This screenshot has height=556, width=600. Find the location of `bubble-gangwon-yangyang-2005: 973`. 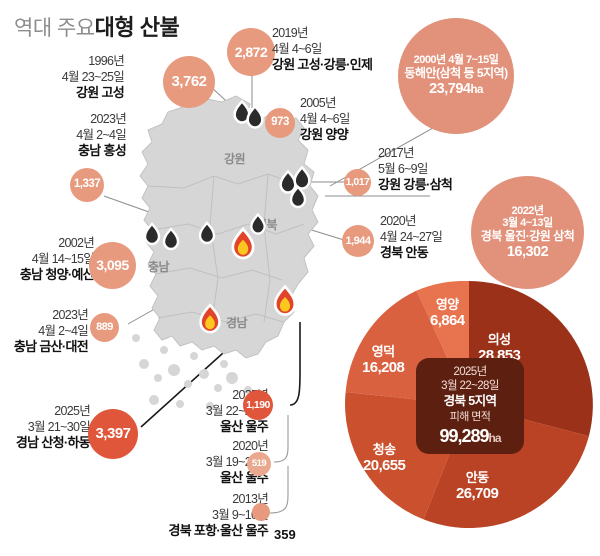

bubble-gangwon-yangyang-2005: 973 is located at coordinates (280, 123).